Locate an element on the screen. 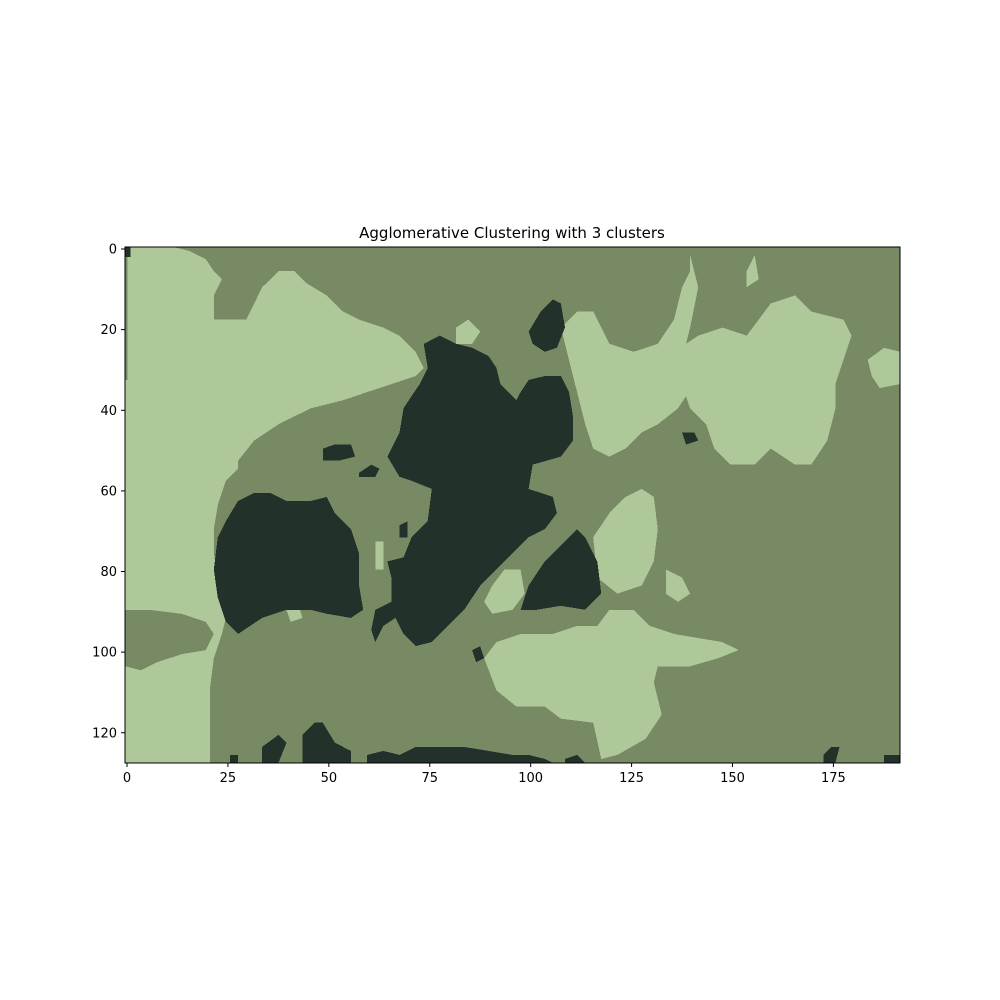  y-tick-label: 60 is located at coordinates (108, 491).